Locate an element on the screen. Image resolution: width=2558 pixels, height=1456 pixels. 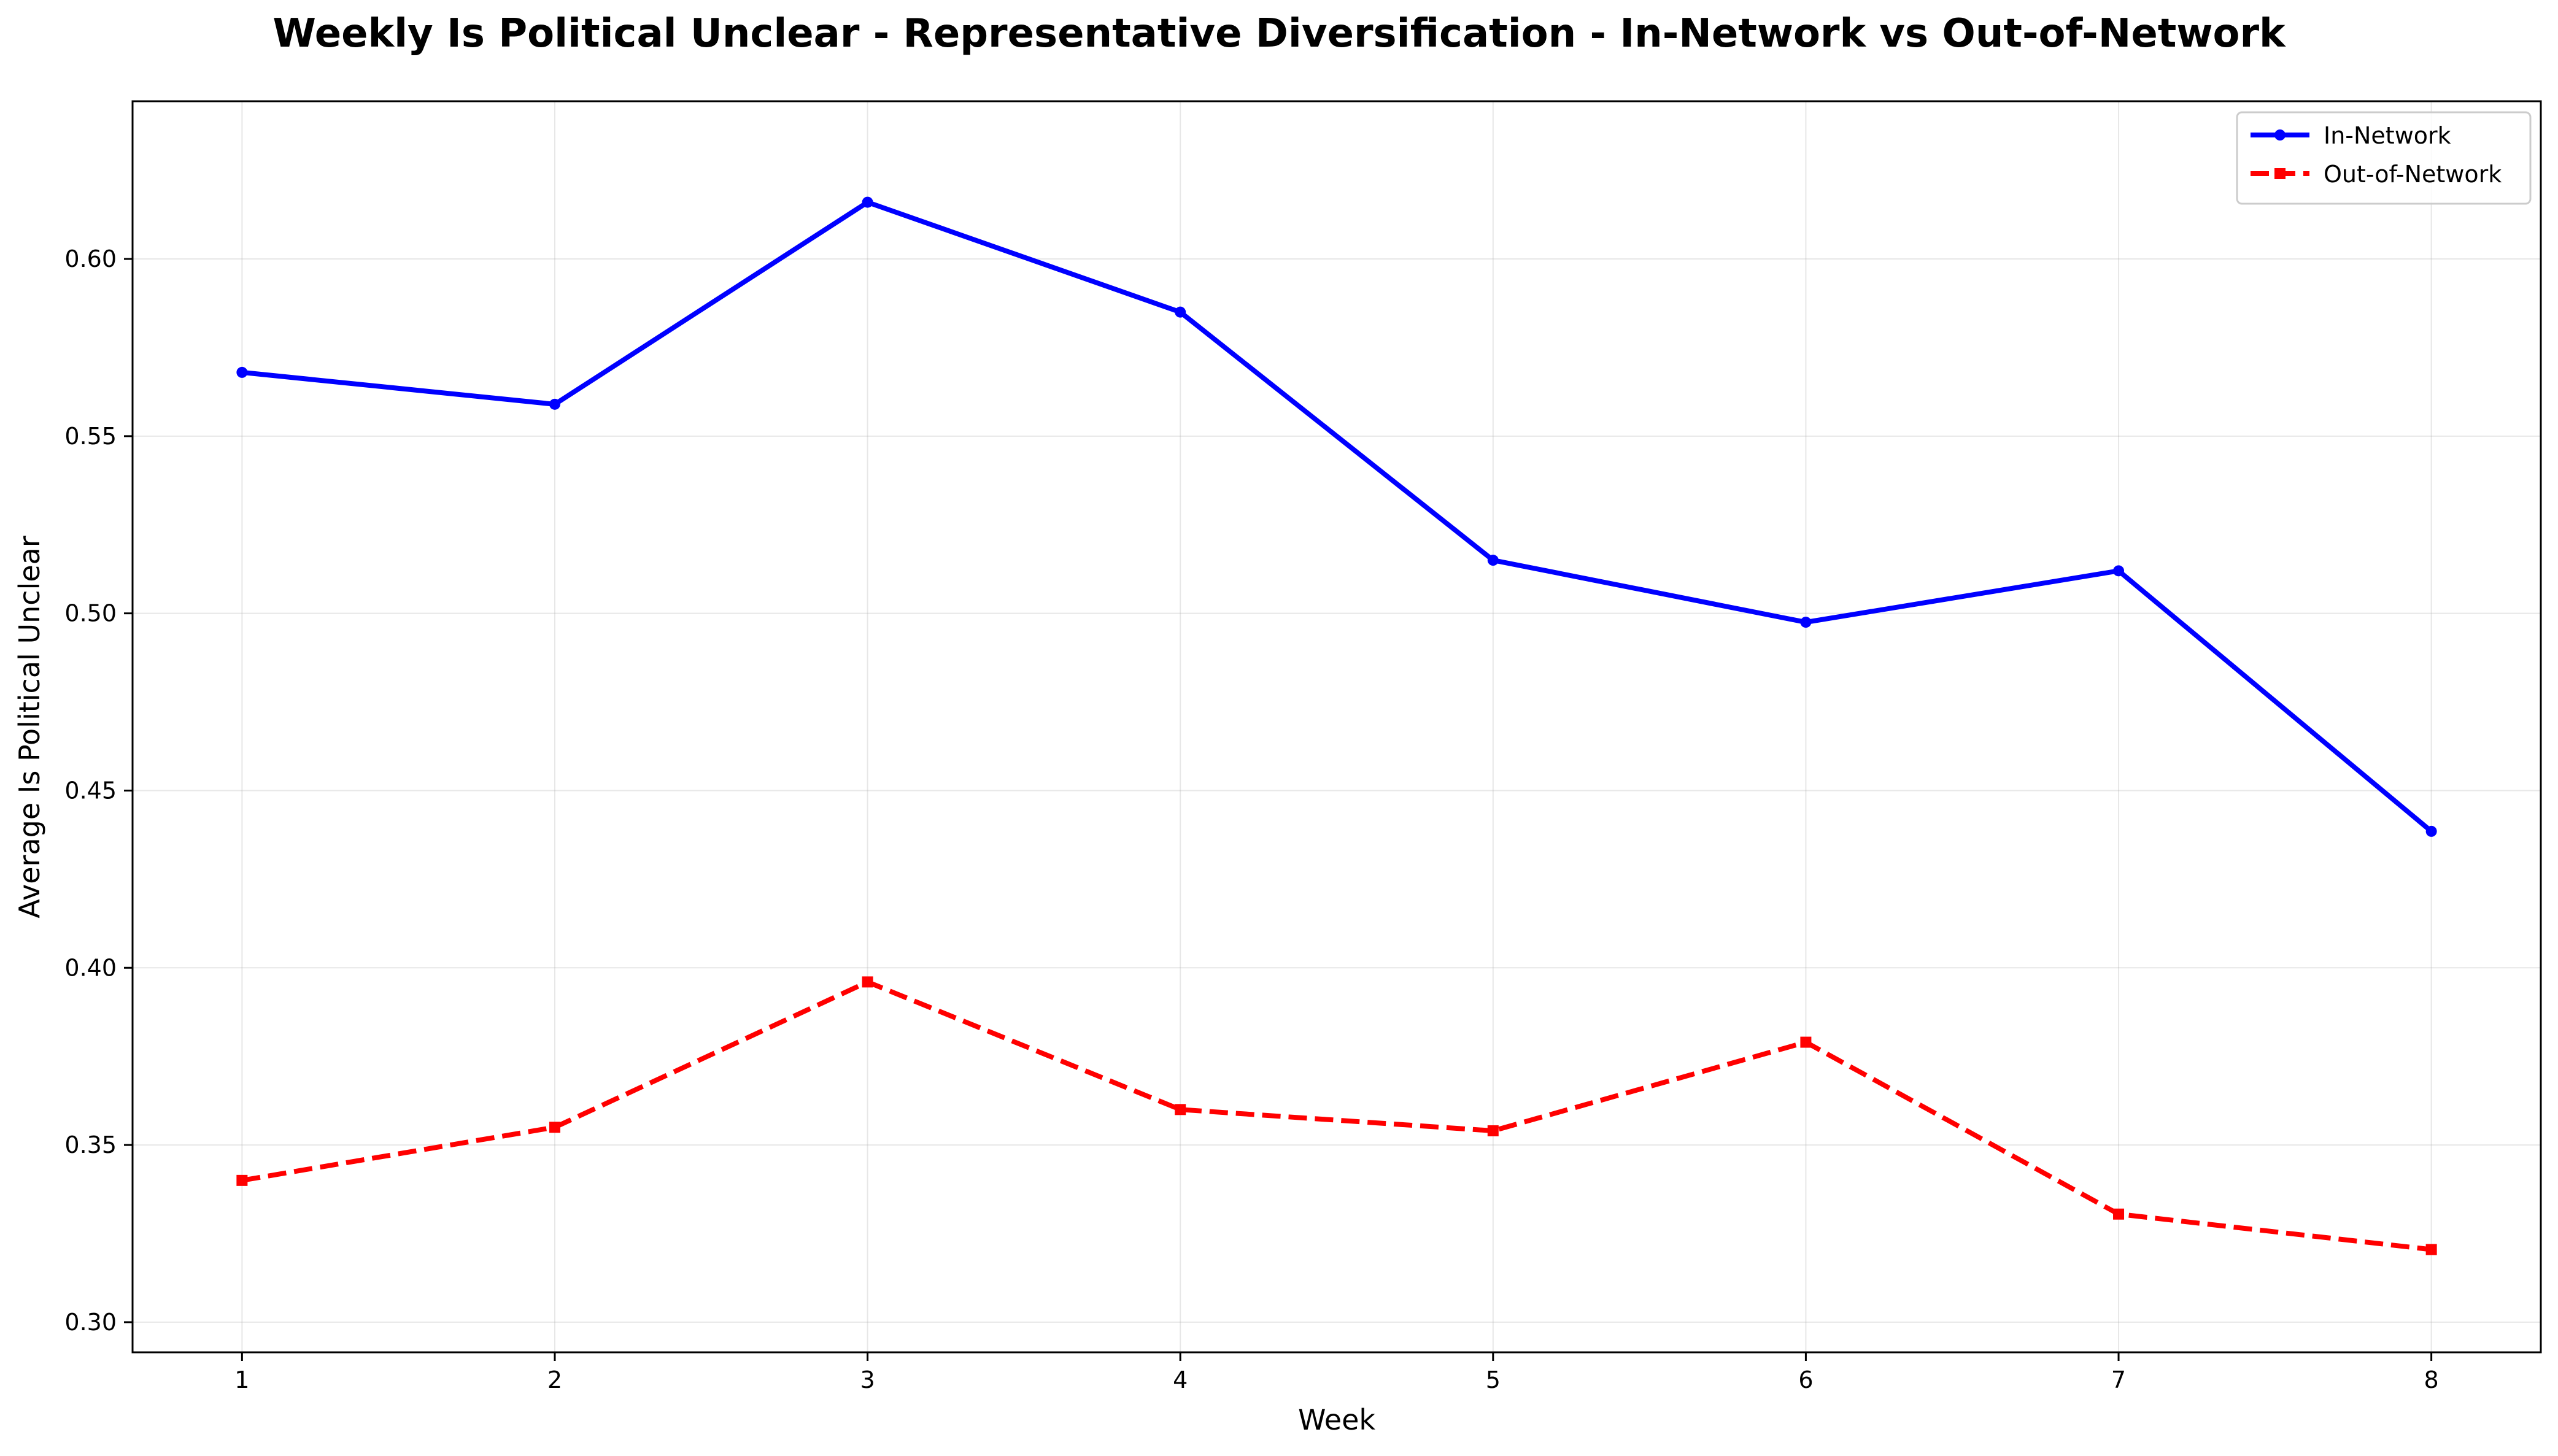
y-axis-ticks: 0.30 0.35 0.40 0.45 0.50 0.55 0.60 is located at coordinates (99, 790).